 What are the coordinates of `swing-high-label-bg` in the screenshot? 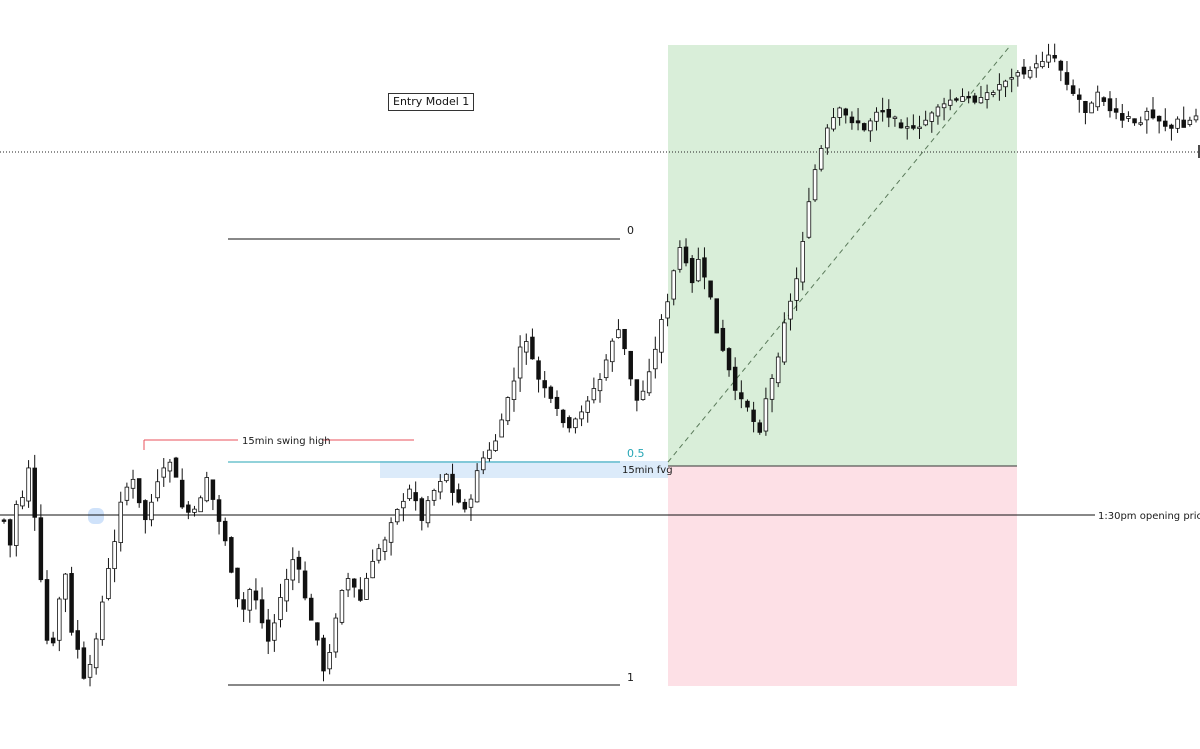 It's located at (280, 440).